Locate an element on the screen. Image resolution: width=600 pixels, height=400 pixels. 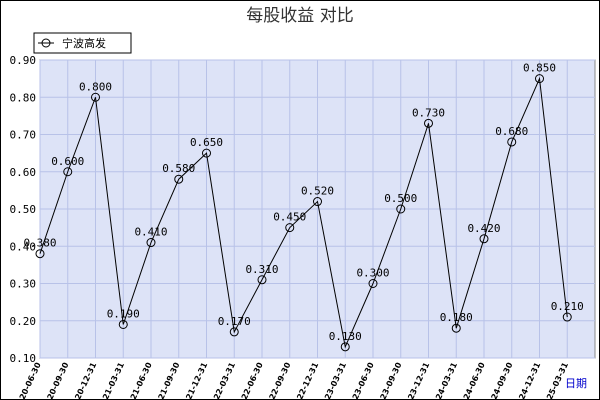
data-label: 0.420 is located at coordinates (483, 228).